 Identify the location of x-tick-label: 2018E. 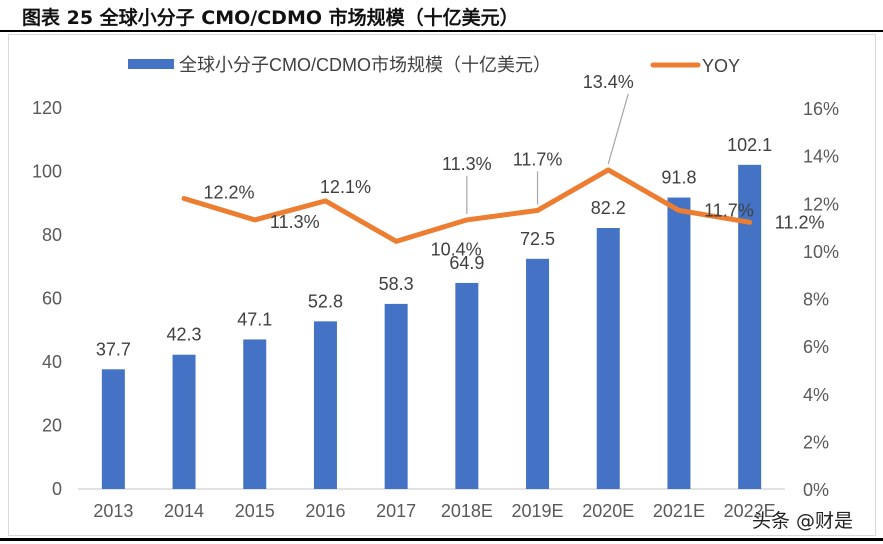
(467, 511).